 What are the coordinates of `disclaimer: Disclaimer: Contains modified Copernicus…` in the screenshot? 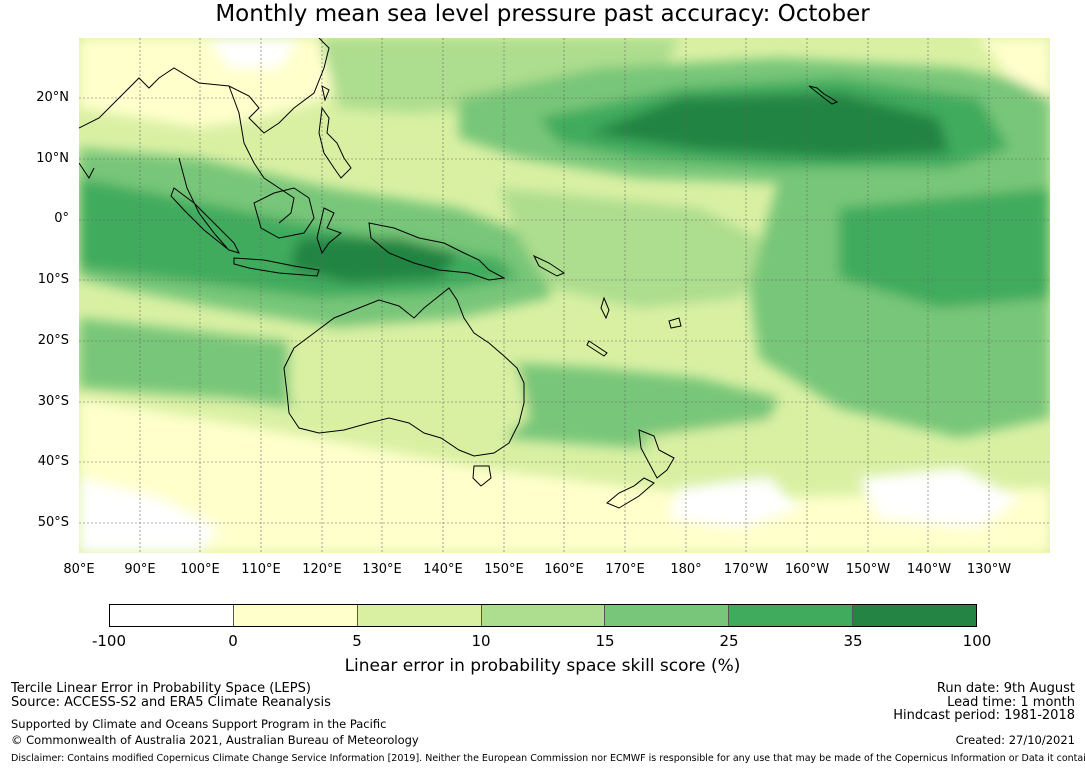 It's located at (548, 758).